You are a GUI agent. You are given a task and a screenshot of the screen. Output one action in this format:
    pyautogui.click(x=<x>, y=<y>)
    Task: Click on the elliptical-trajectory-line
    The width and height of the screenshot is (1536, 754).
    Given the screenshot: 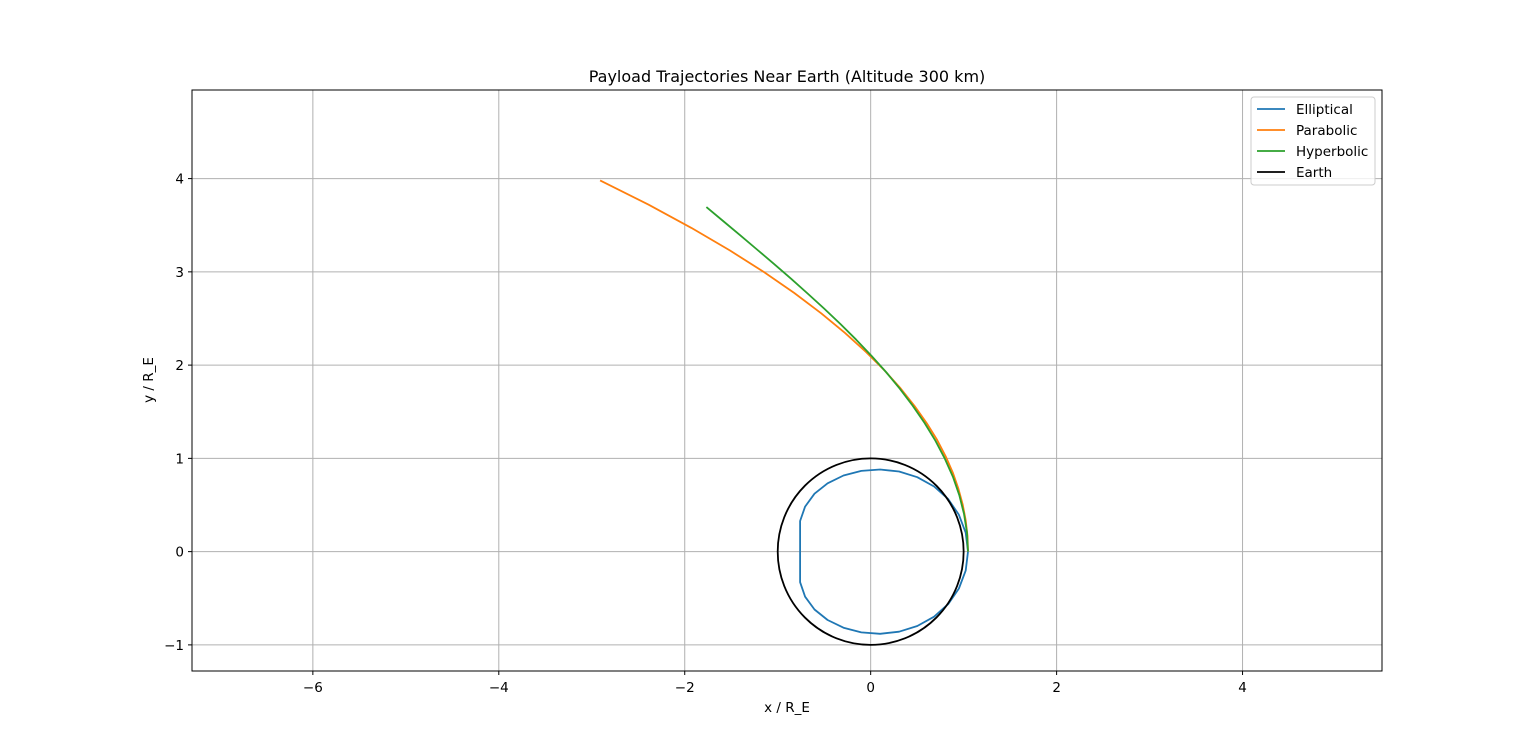 What is the action you would take?
    pyautogui.click(x=884, y=551)
    